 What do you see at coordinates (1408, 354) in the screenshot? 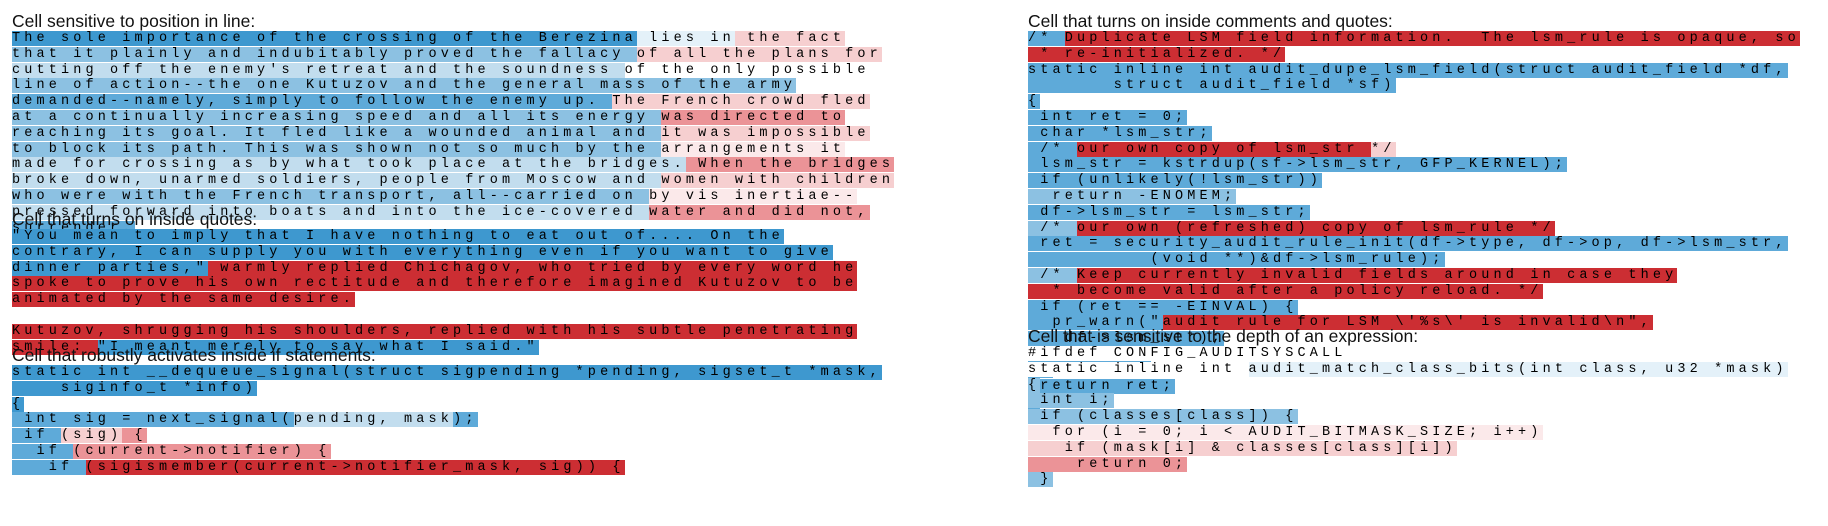
I see `text-line: #ifdef CONFIG_AUDITSYSCALL` at bounding box center [1408, 354].